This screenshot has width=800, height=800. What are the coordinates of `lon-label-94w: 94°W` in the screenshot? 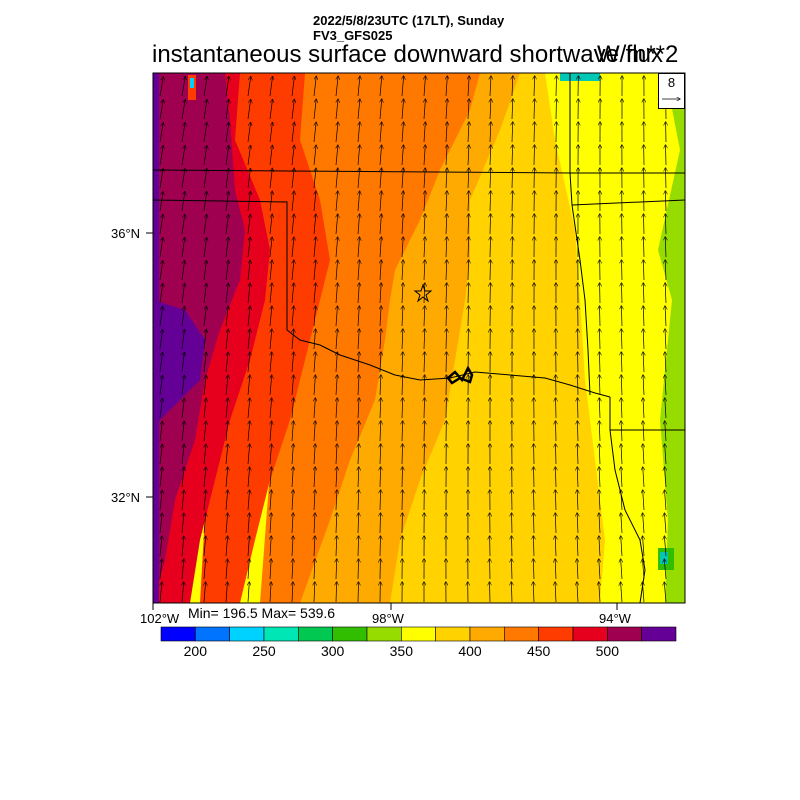 It's located at (615, 618).